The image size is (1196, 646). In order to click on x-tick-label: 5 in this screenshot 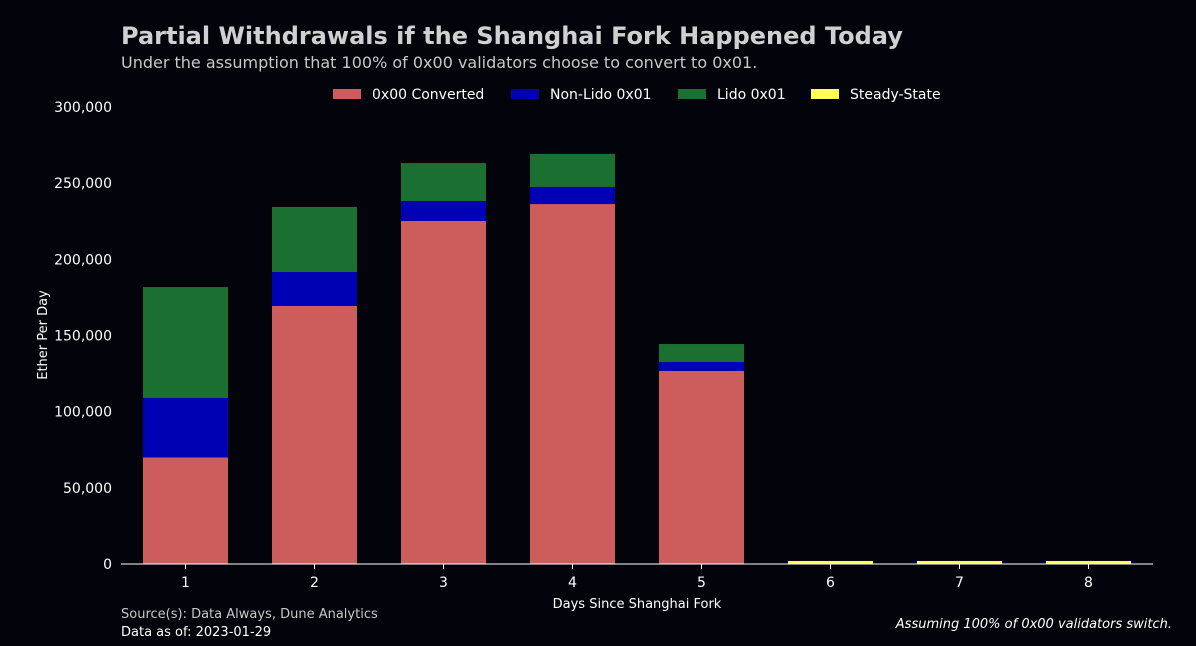, I will do `click(701, 583)`.